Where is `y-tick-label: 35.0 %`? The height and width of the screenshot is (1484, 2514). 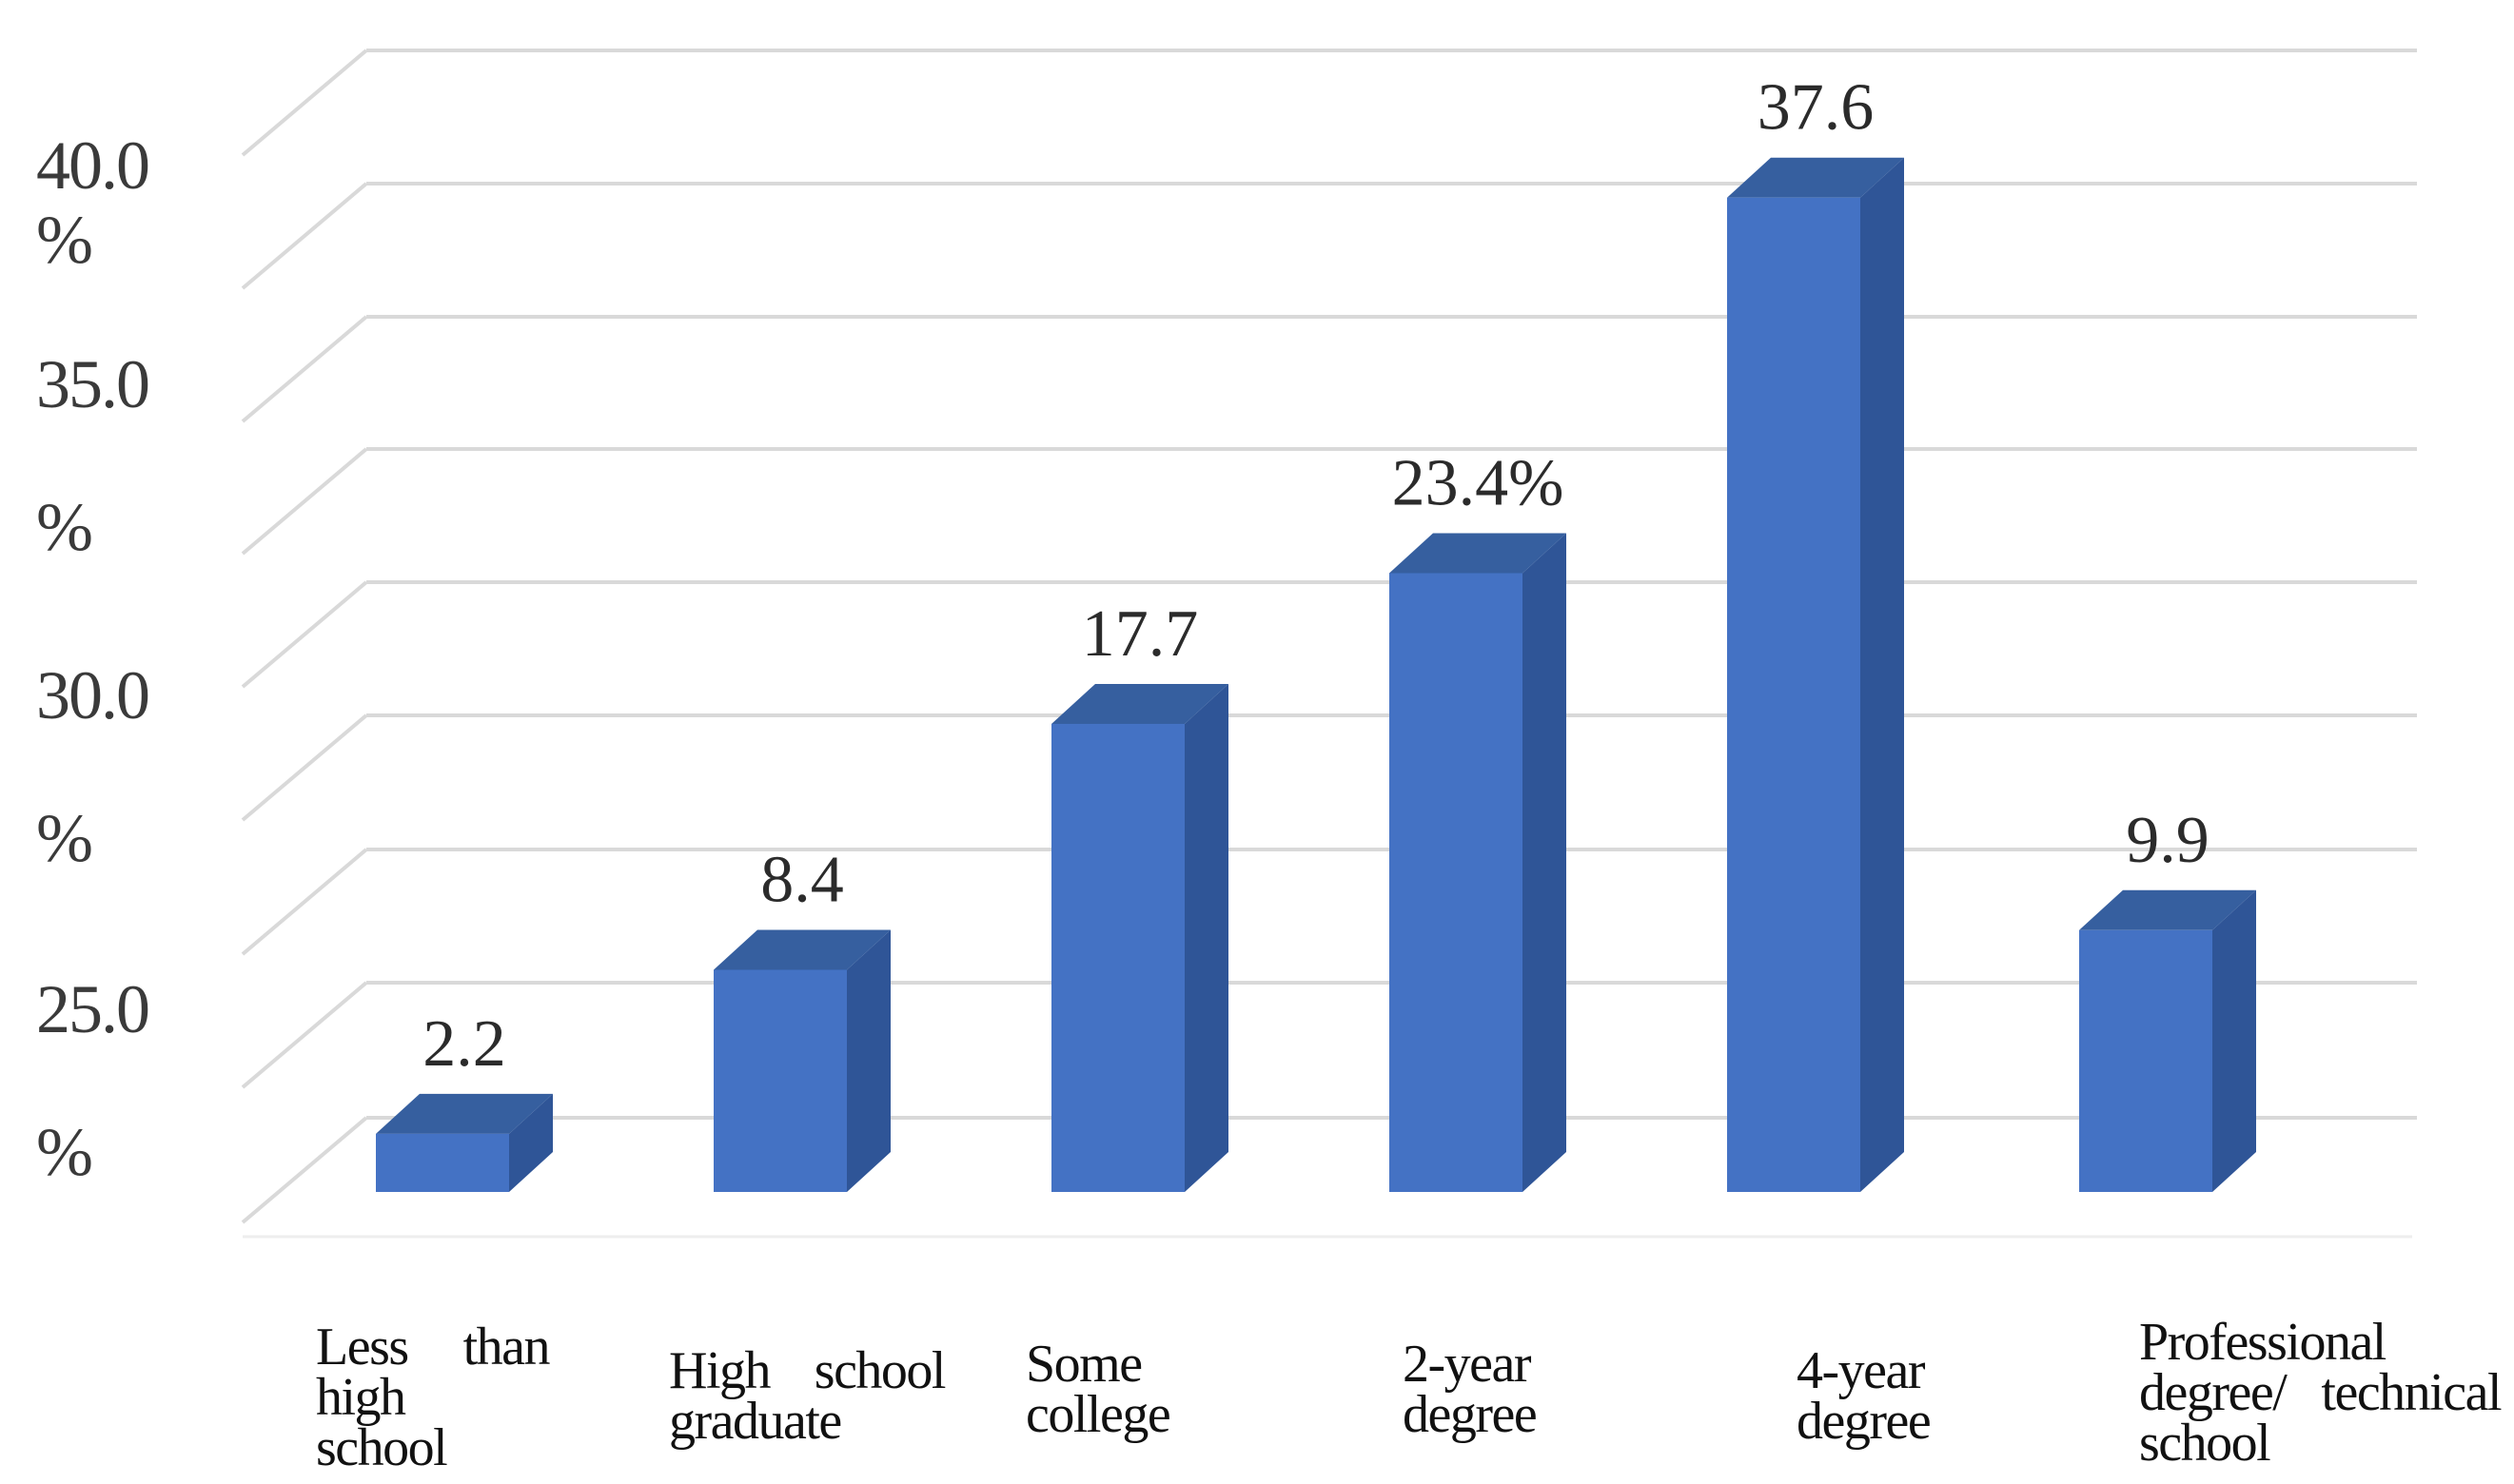 y-tick-label: 35.0 % is located at coordinates (93, 455).